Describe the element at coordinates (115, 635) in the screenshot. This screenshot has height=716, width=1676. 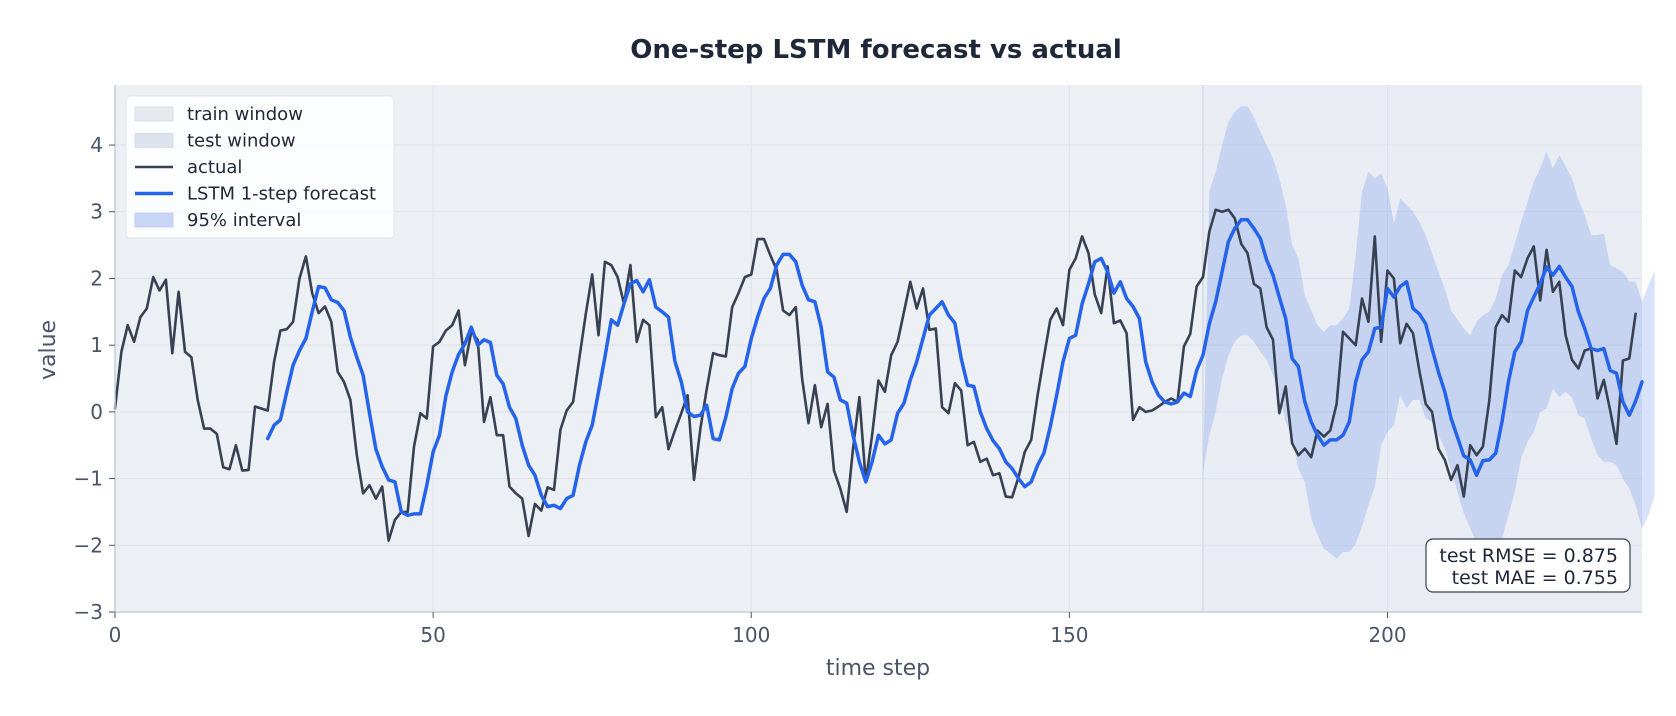
I see `x-tick-label: 0` at that location.